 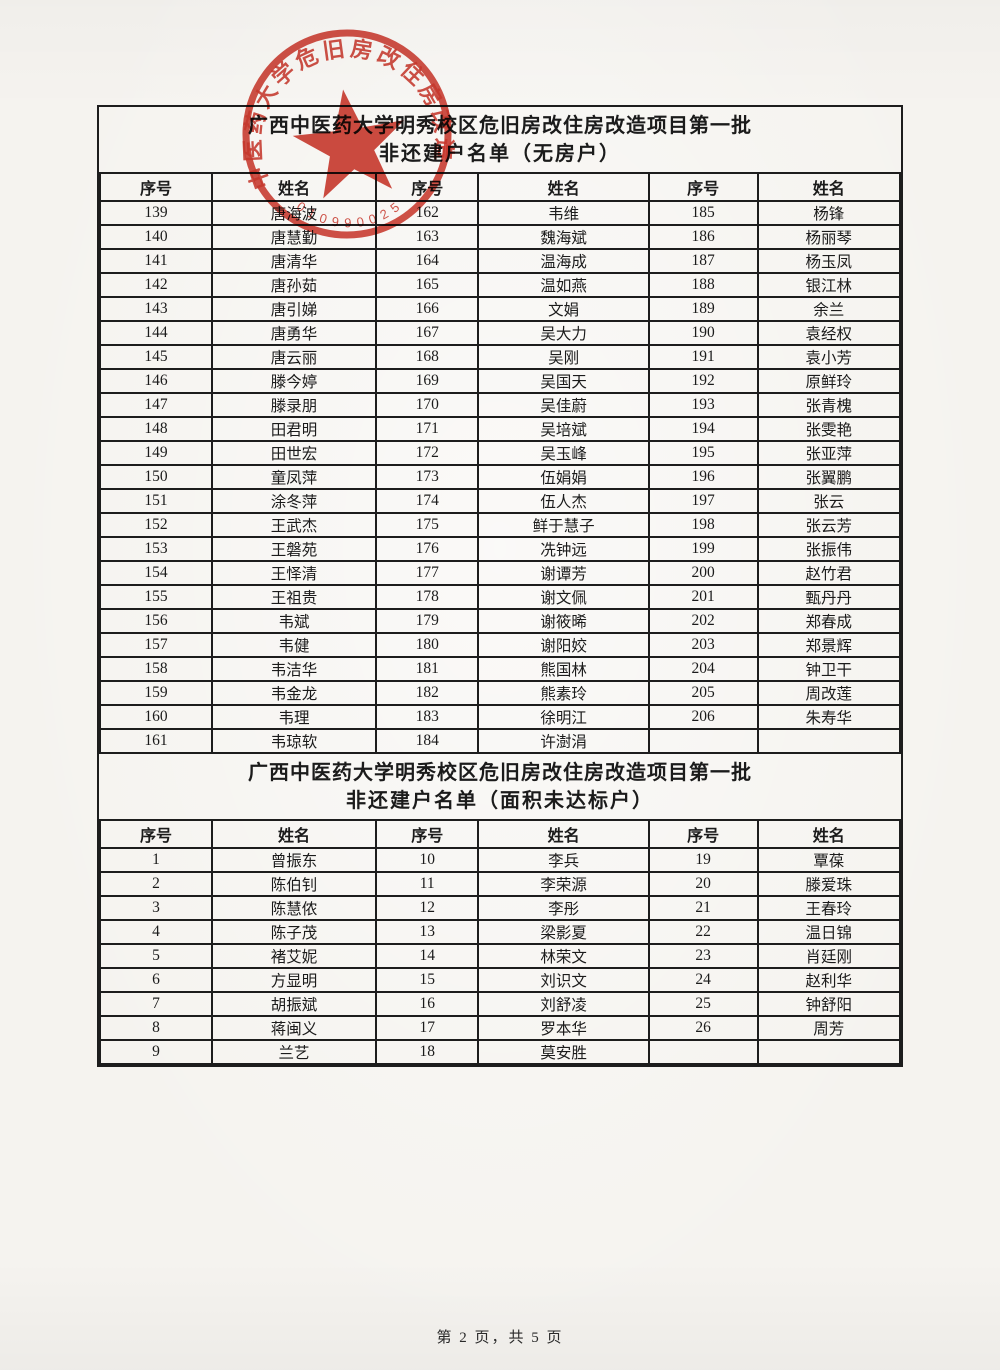 What do you see at coordinates (500, 261) in the screenshot?
I see `table-row: 141 唐清华 164 温海成 187 杨玉凤` at bounding box center [500, 261].